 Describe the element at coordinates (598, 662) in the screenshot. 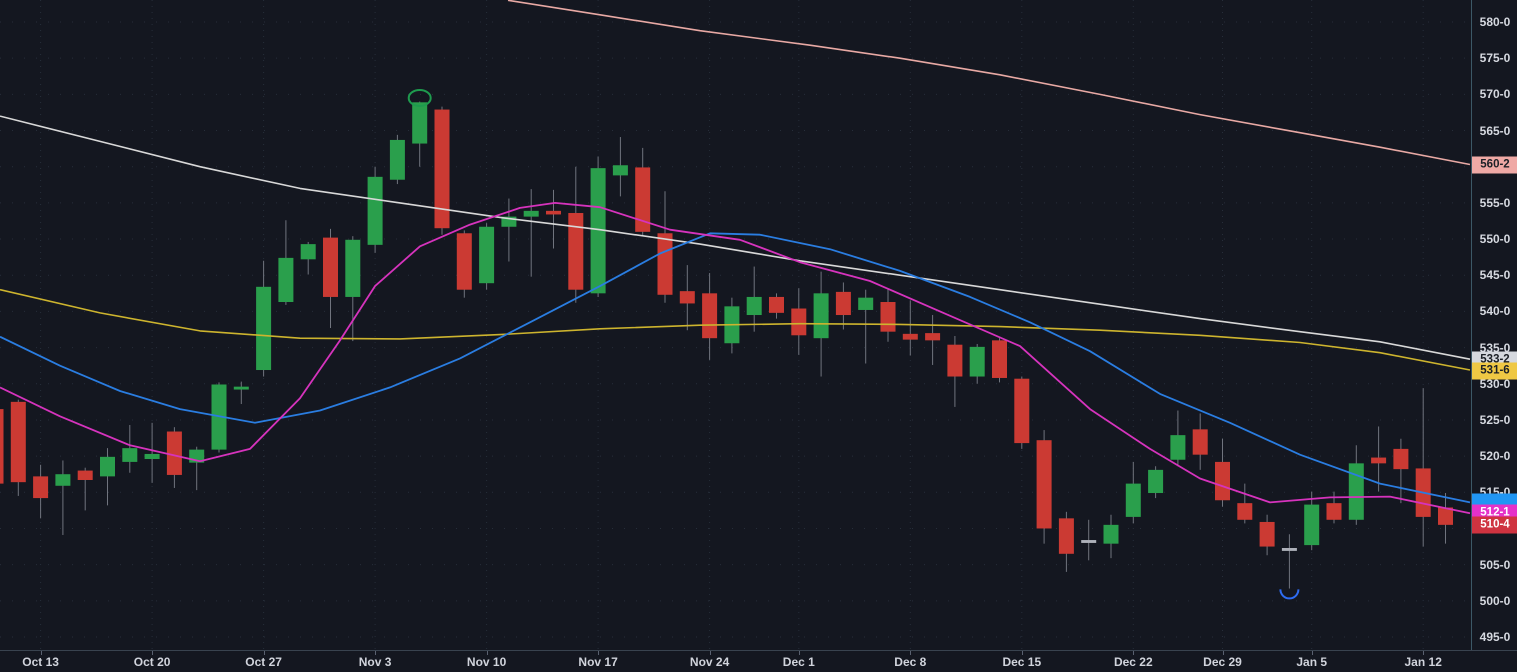

I see `time-axis-label: Nov 17` at that location.